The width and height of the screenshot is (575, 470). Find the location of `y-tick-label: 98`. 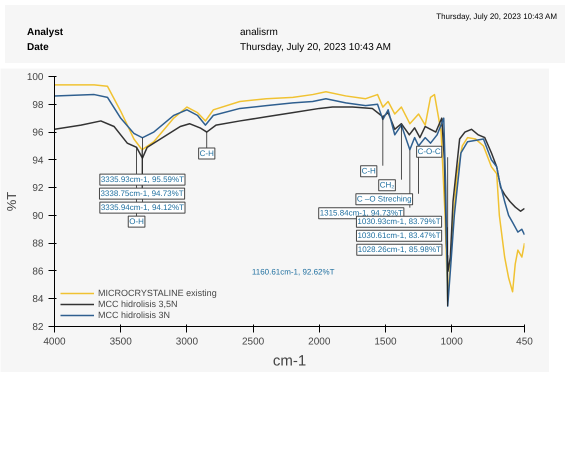

y-tick-label: 98 is located at coordinates (38, 105).